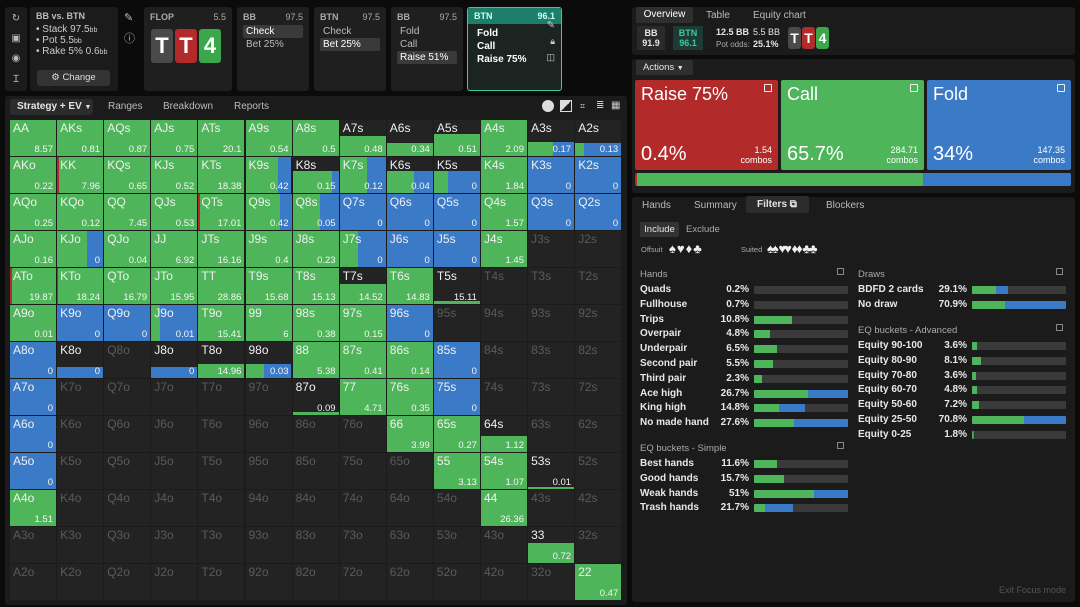 The height and width of the screenshot is (607, 1080). I want to click on hand-cell: 63s, so click(551, 434).